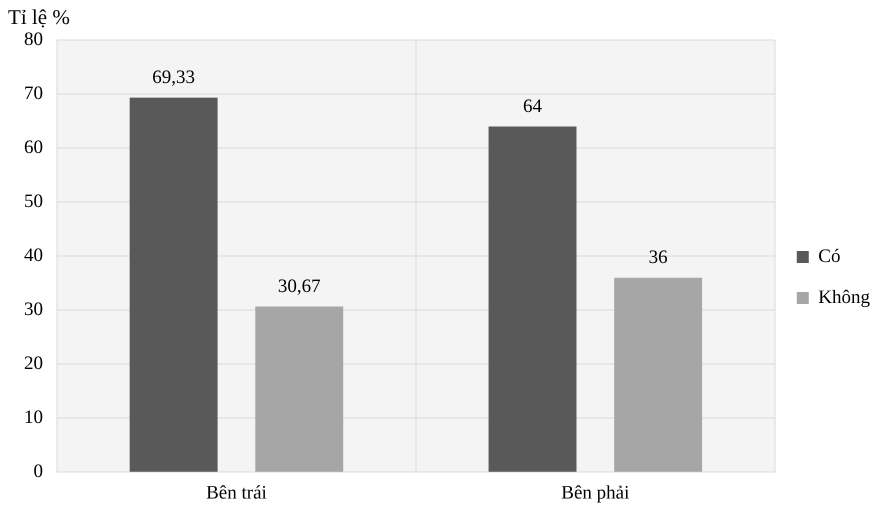 The height and width of the screenshot is (525, 890). Describe the element at coordinates (39, 17) in the screenshot. I see `y-axis-title: Tỉ lệ %` at that location.